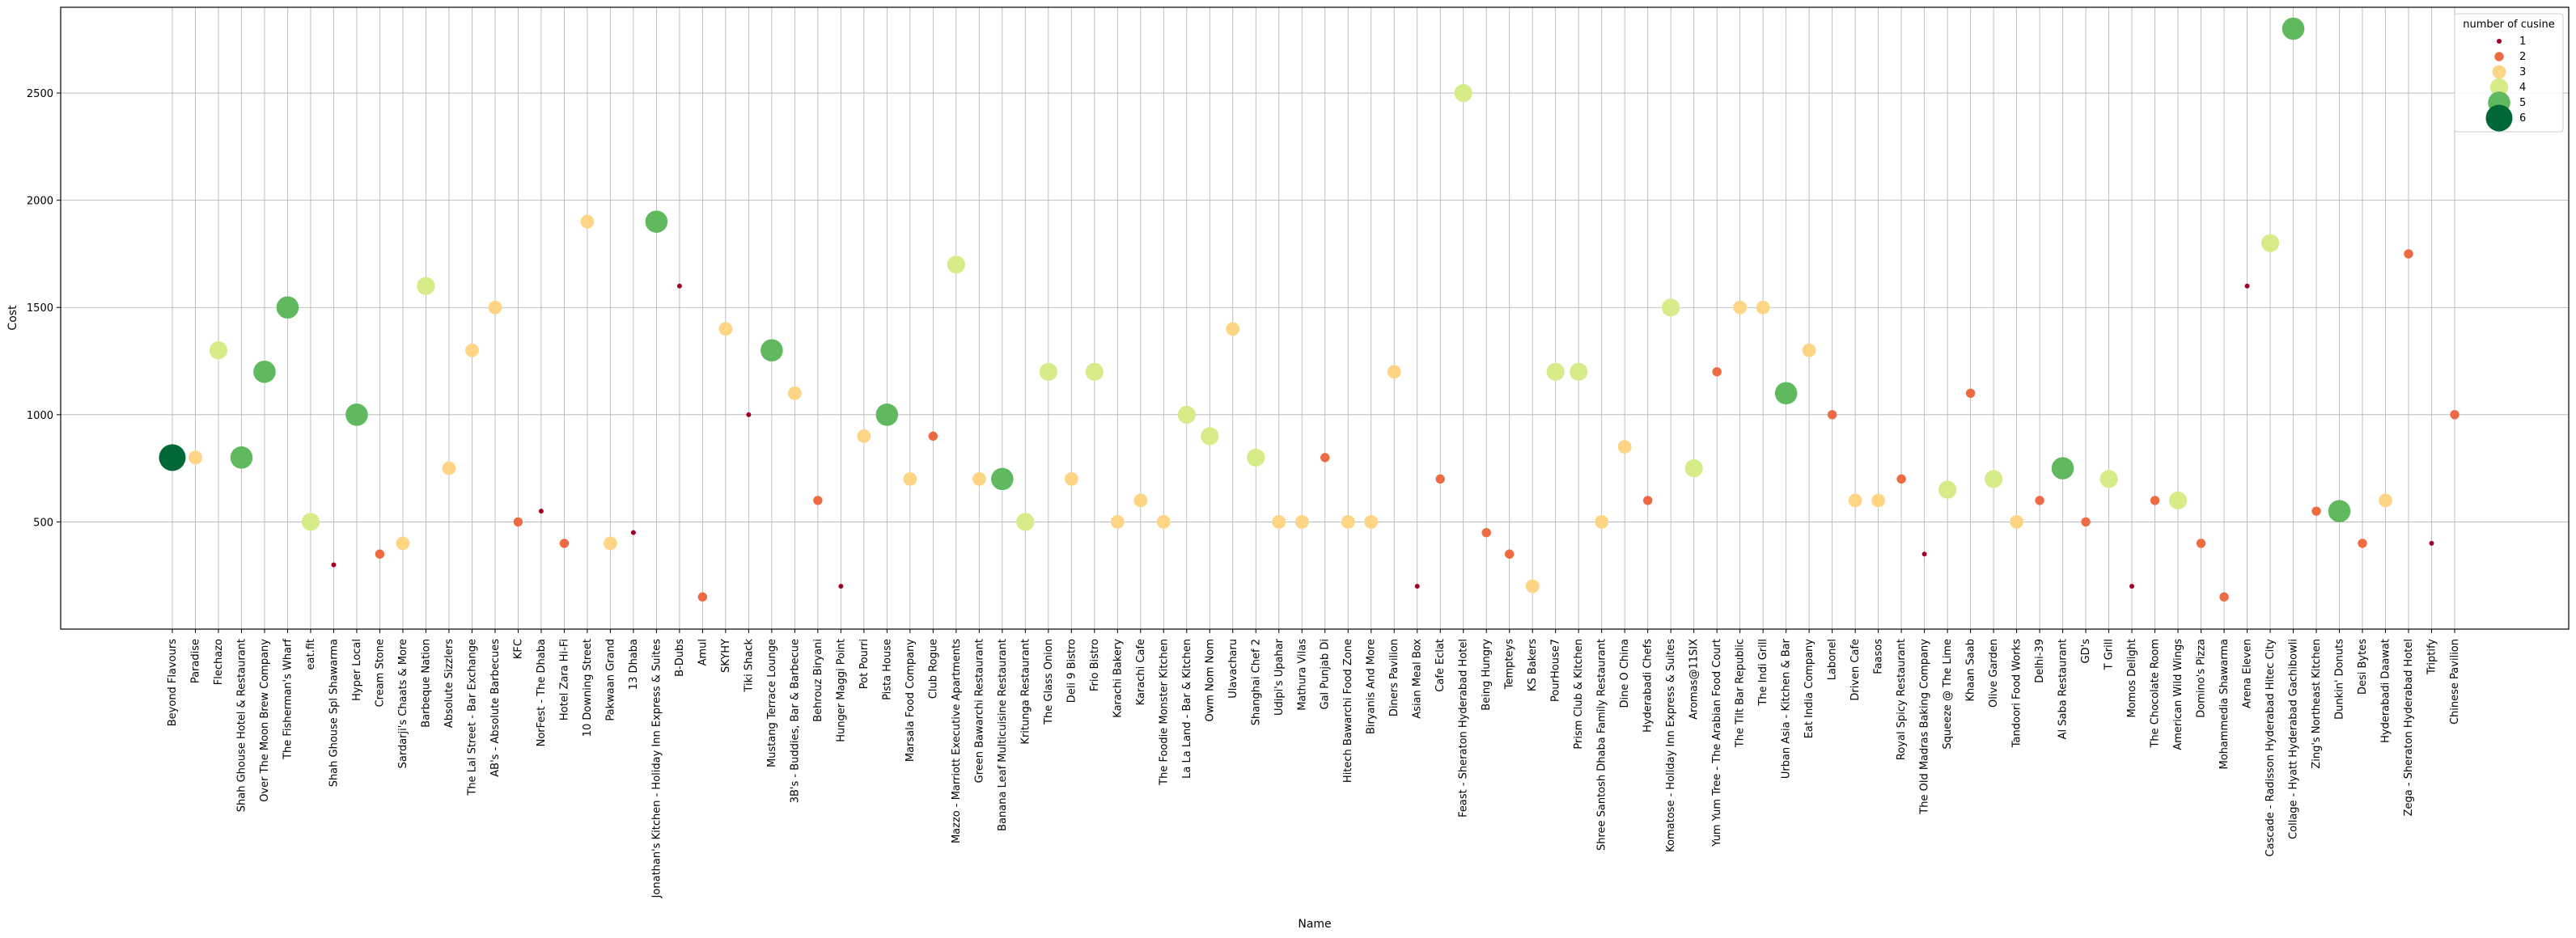 The width and height of the screenshot is (2576, 938). What do you see at coordinates (1440, 665) in the screenshot?
I see `x-tick-label: Cafe Eclat` at bounding box center [1440, 665].